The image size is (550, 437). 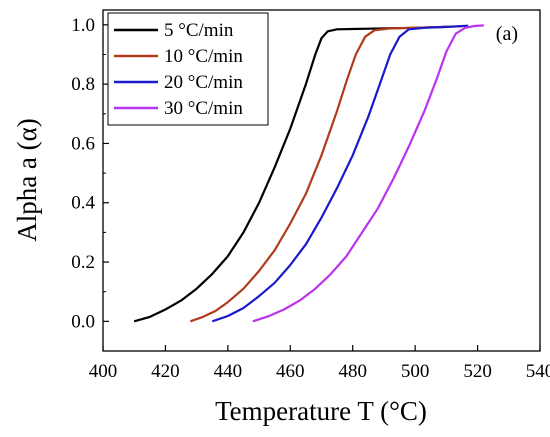 I want to click on x-tick-label: 400, so click(x=103, y=371).